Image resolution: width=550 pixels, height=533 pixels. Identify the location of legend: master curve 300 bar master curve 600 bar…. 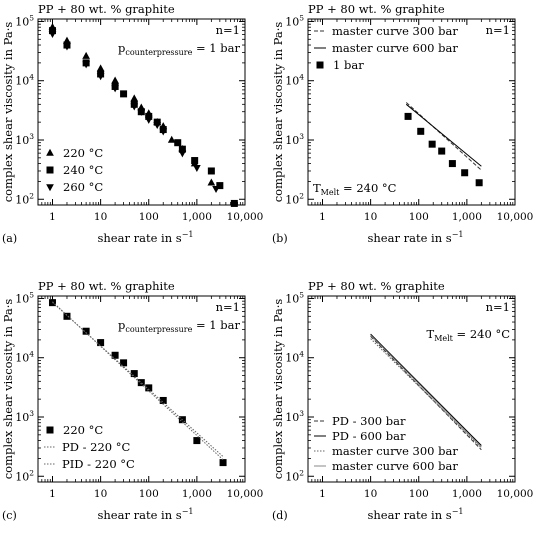
(386, 48).